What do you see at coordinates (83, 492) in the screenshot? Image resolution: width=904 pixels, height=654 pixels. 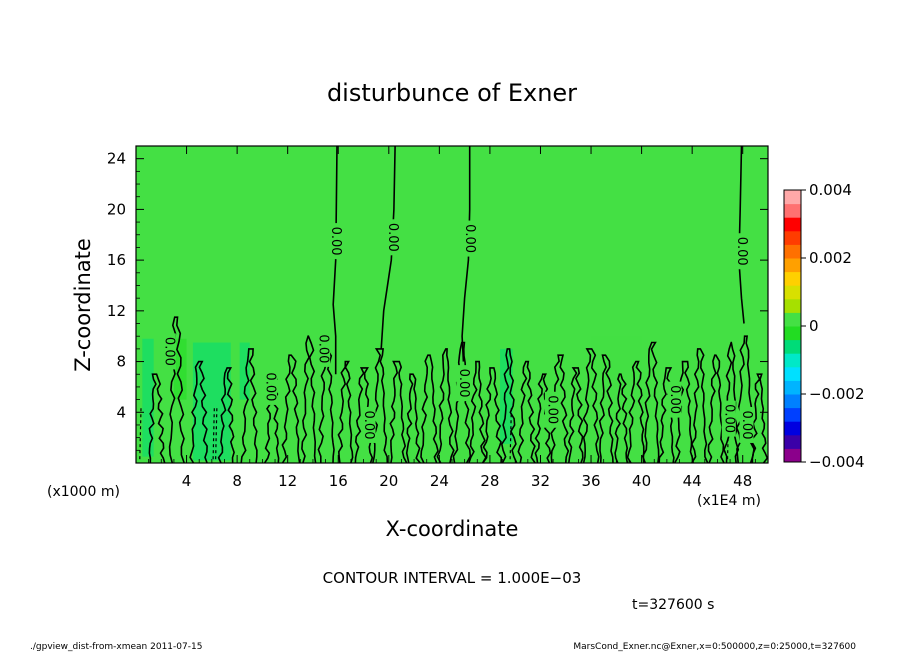 I see `x-unit-label: (x1000 m)` at bounding box center [83, 492].